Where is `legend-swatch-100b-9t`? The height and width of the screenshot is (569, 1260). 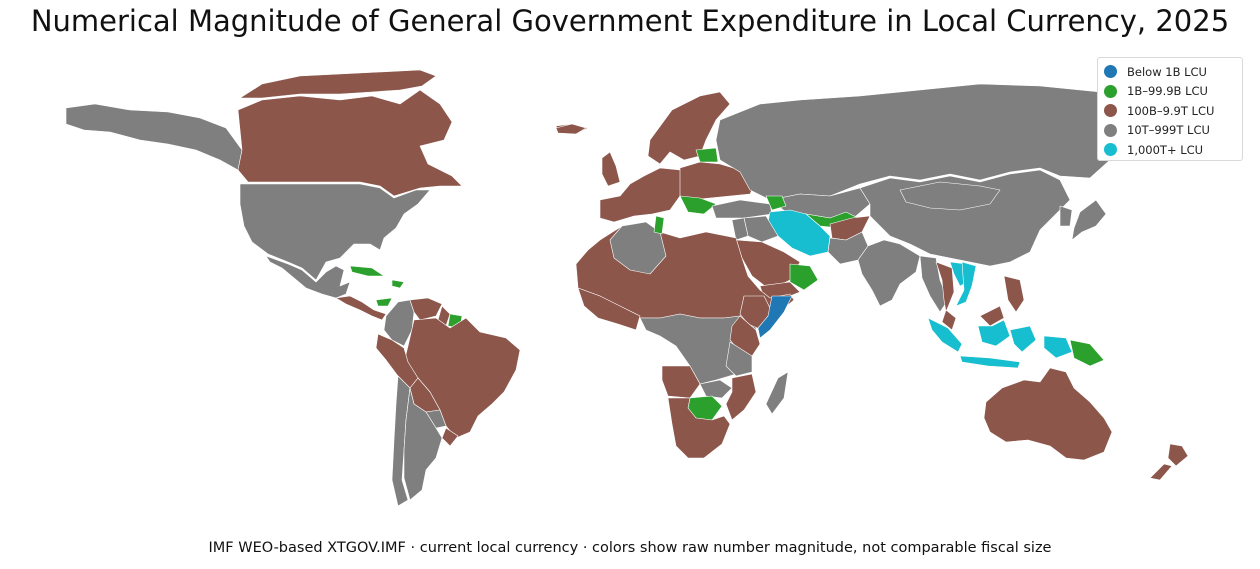
legend-swatch-100b-9t is located at coordinates (1110, 111).